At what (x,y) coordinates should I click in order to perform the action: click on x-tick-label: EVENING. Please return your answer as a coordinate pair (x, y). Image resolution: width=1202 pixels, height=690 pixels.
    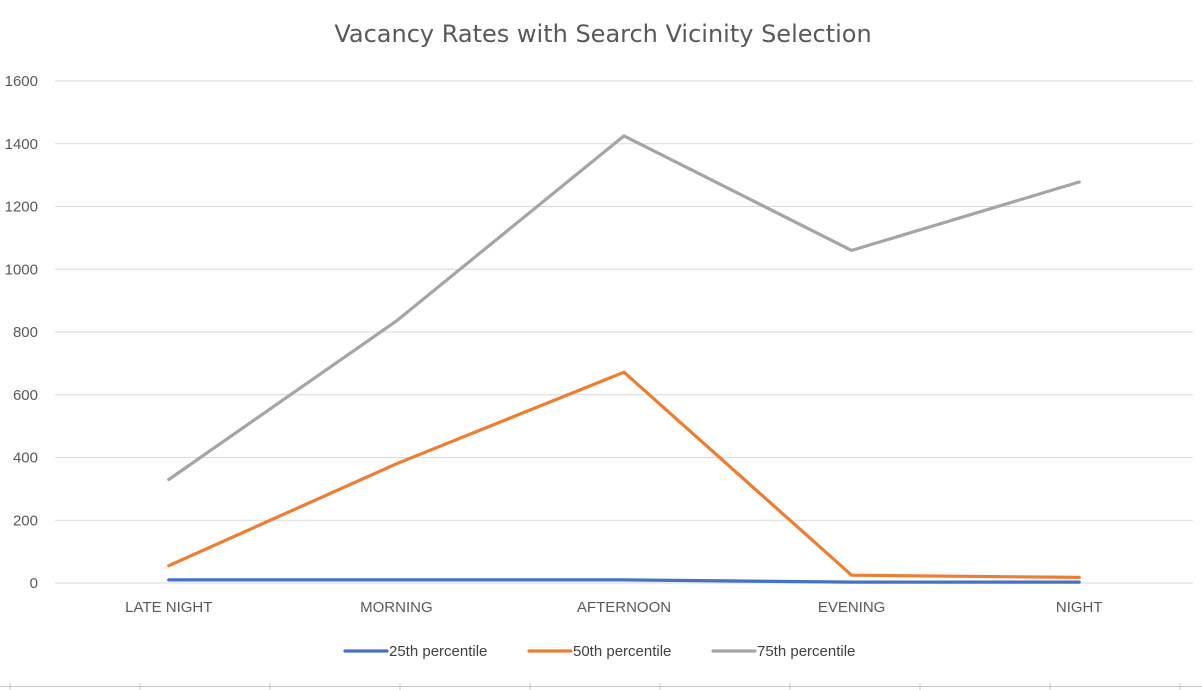
    Looking at the image, I should click on (852, 607).